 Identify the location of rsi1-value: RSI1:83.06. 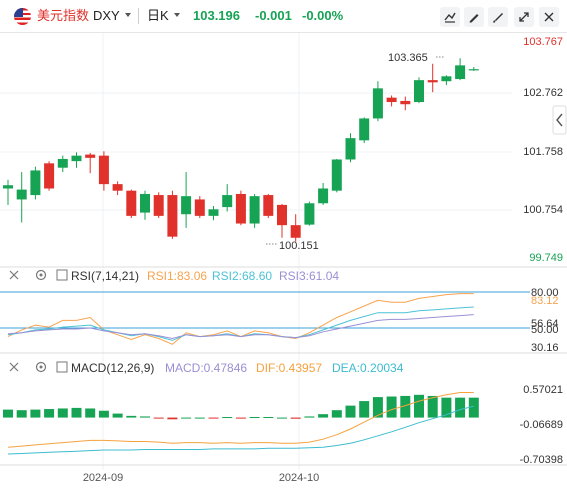
(177, 276).